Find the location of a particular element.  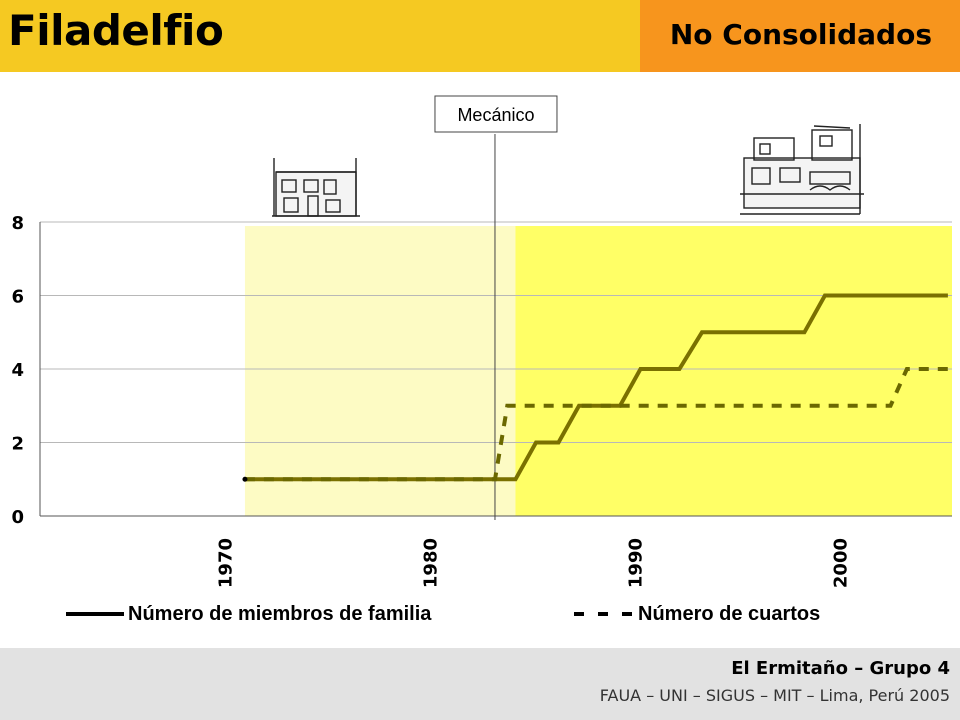

series-line-rooms is located at coordinates (596, 424).